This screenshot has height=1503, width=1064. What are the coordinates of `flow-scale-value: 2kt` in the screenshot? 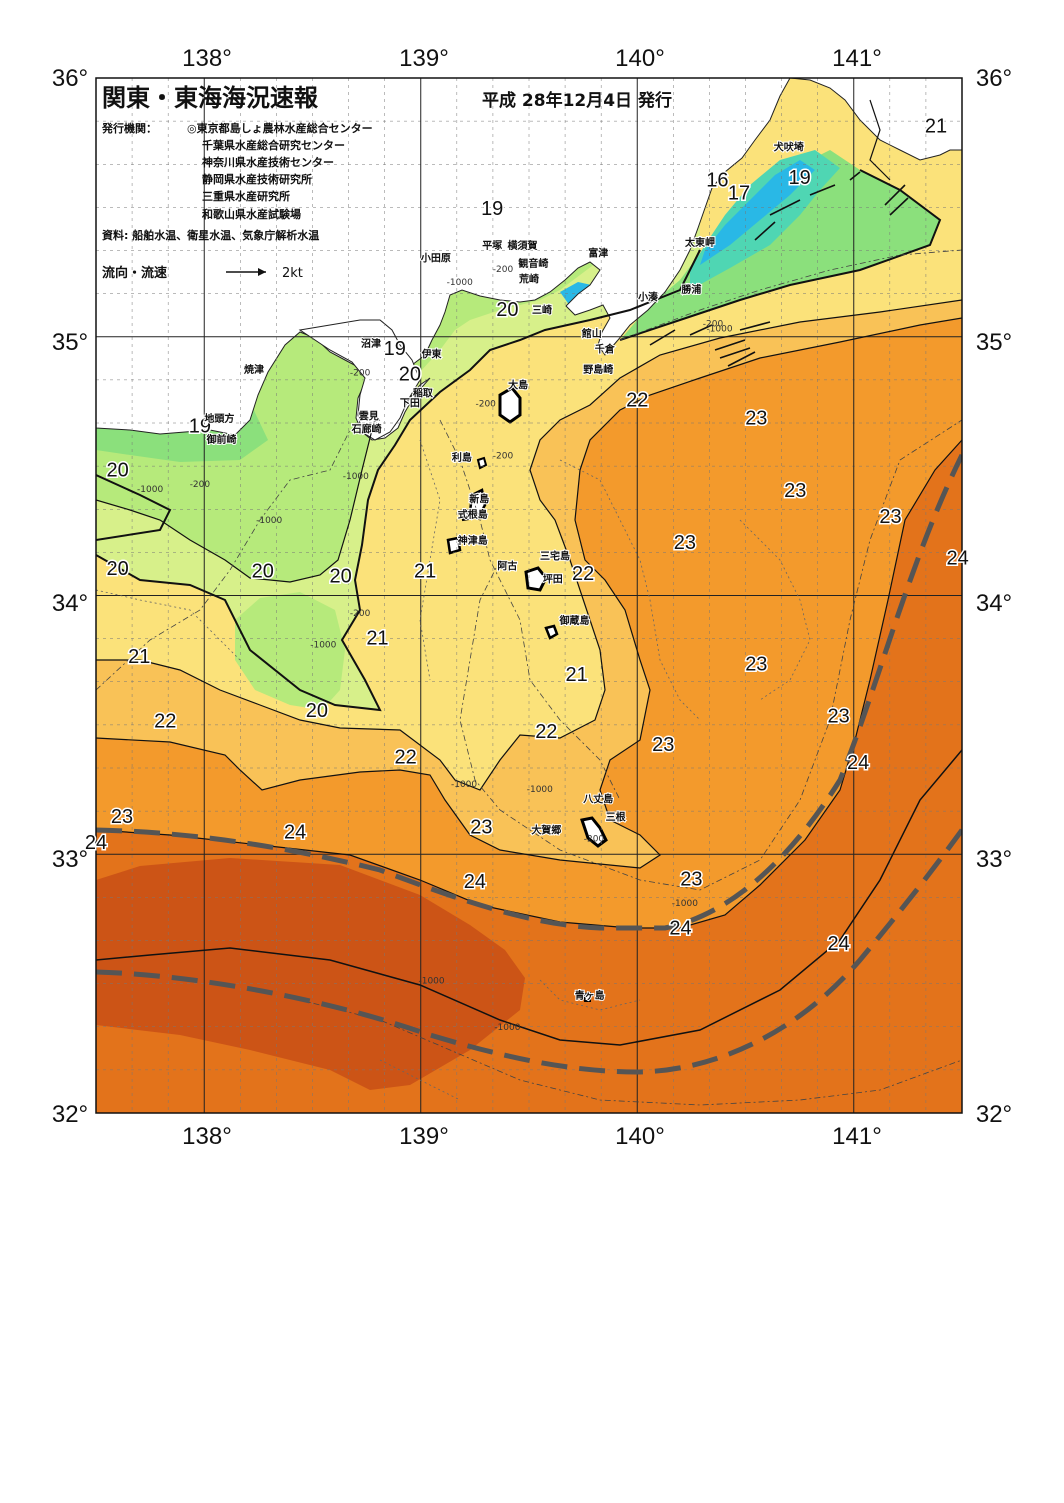 It's located at (292, 273).